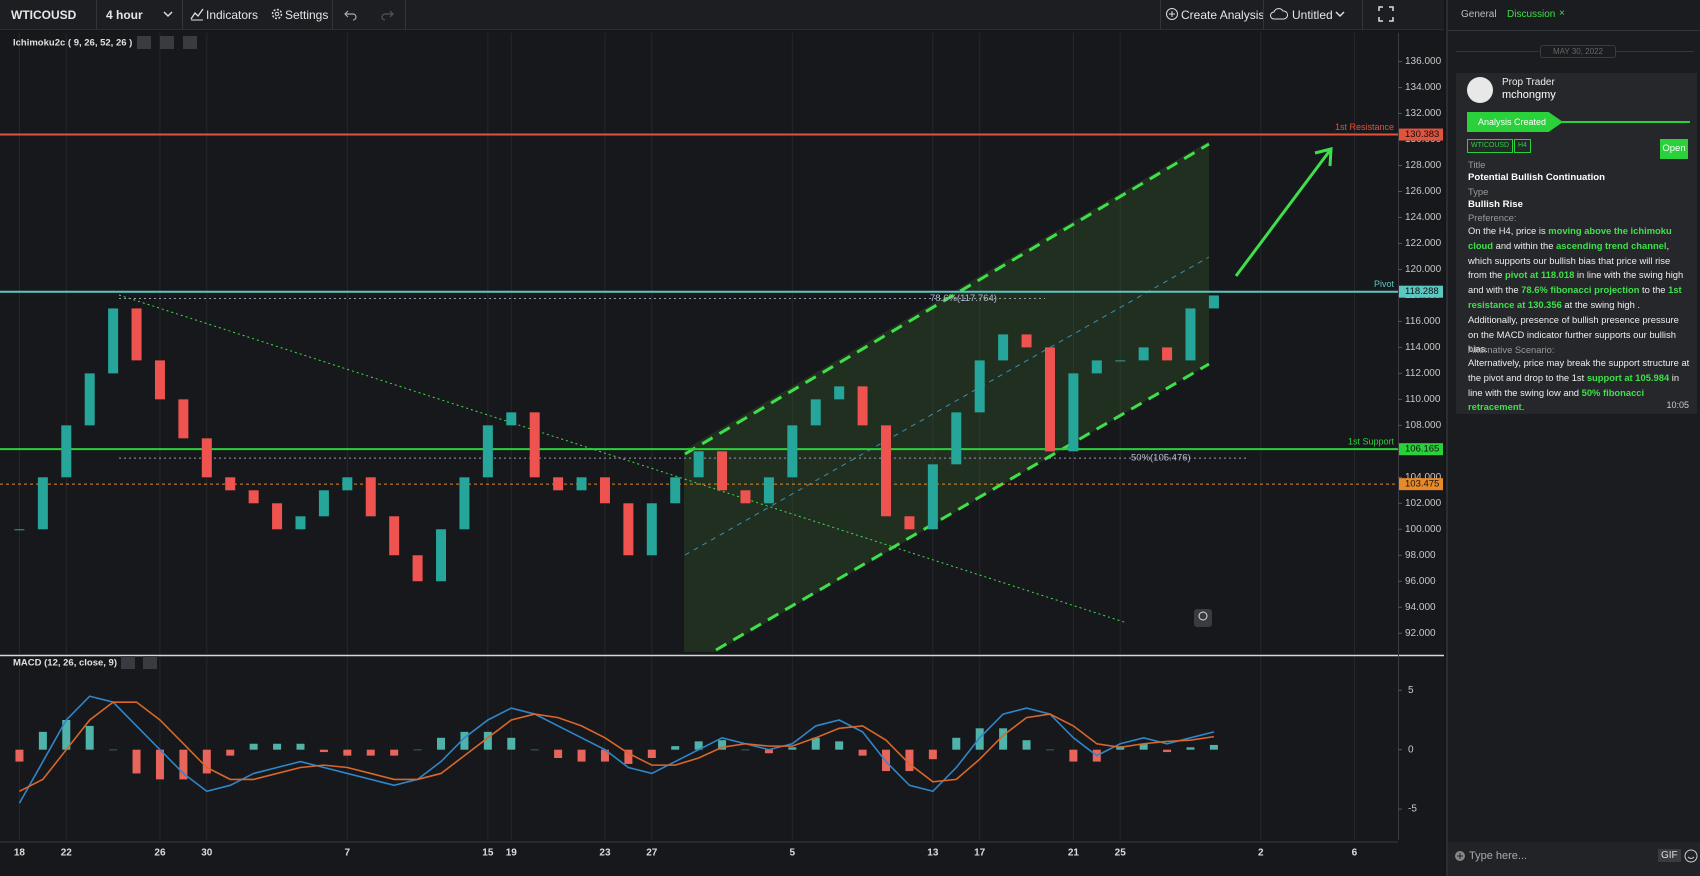 The width and height of the screenshot is (1700, 876). Describe the element at coordinates (1540, 275) in the screenshot. I see `highlight-text: pivot at 118.018` at that location.